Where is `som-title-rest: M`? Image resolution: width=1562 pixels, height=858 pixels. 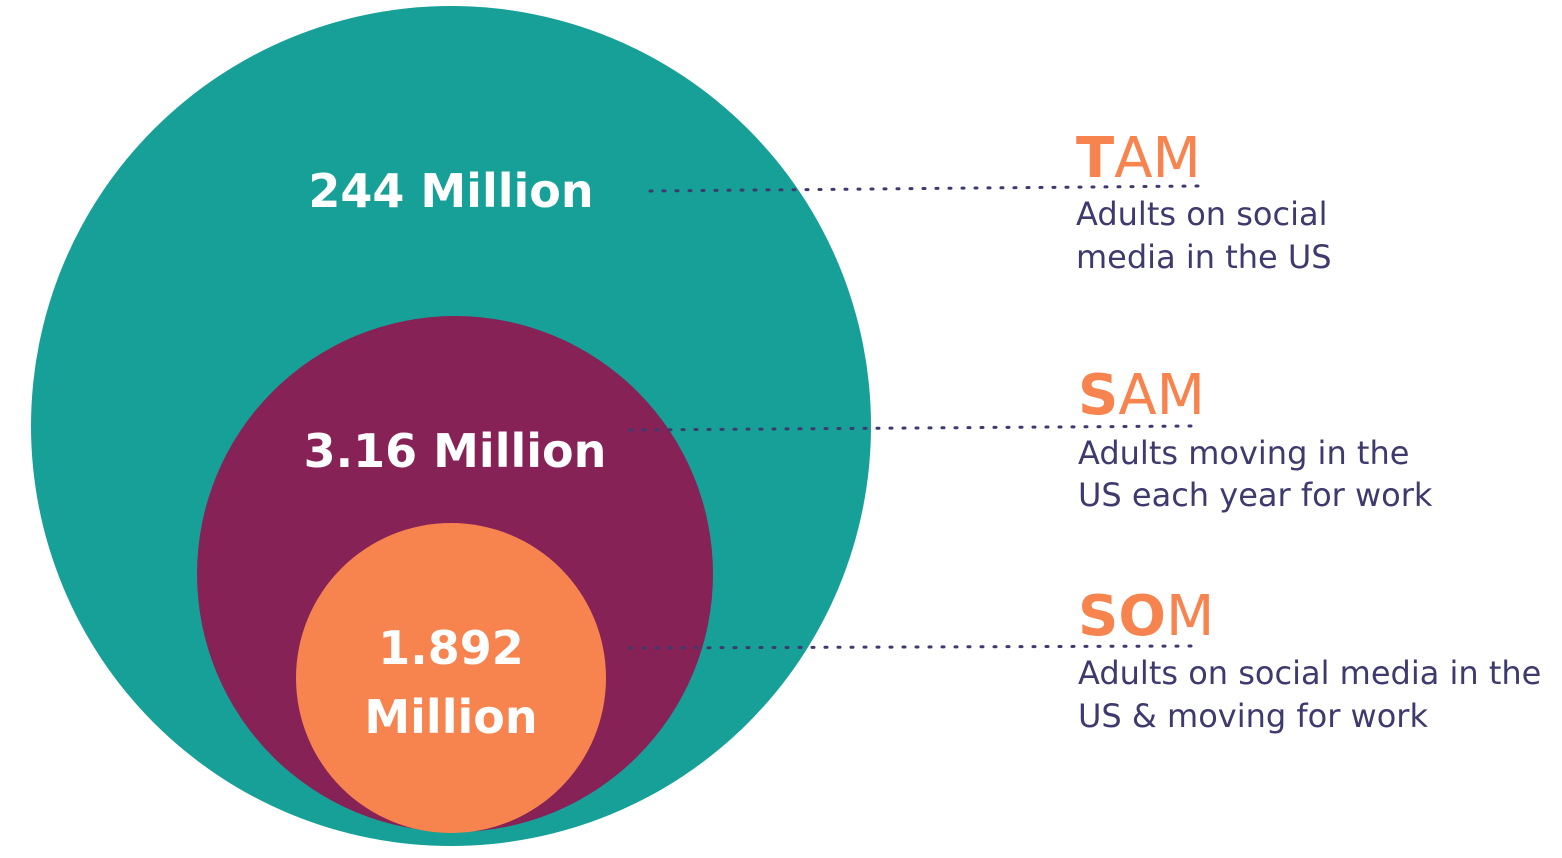 som-title-rest: M is located at coordinates (1190, 616).